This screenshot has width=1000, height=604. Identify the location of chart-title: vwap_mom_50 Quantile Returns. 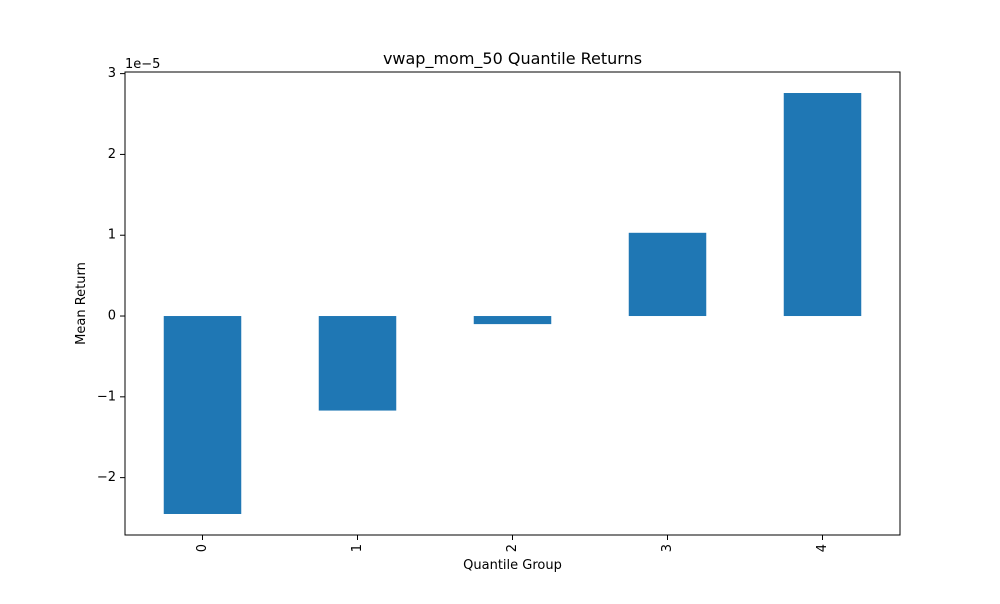
(512, 59).